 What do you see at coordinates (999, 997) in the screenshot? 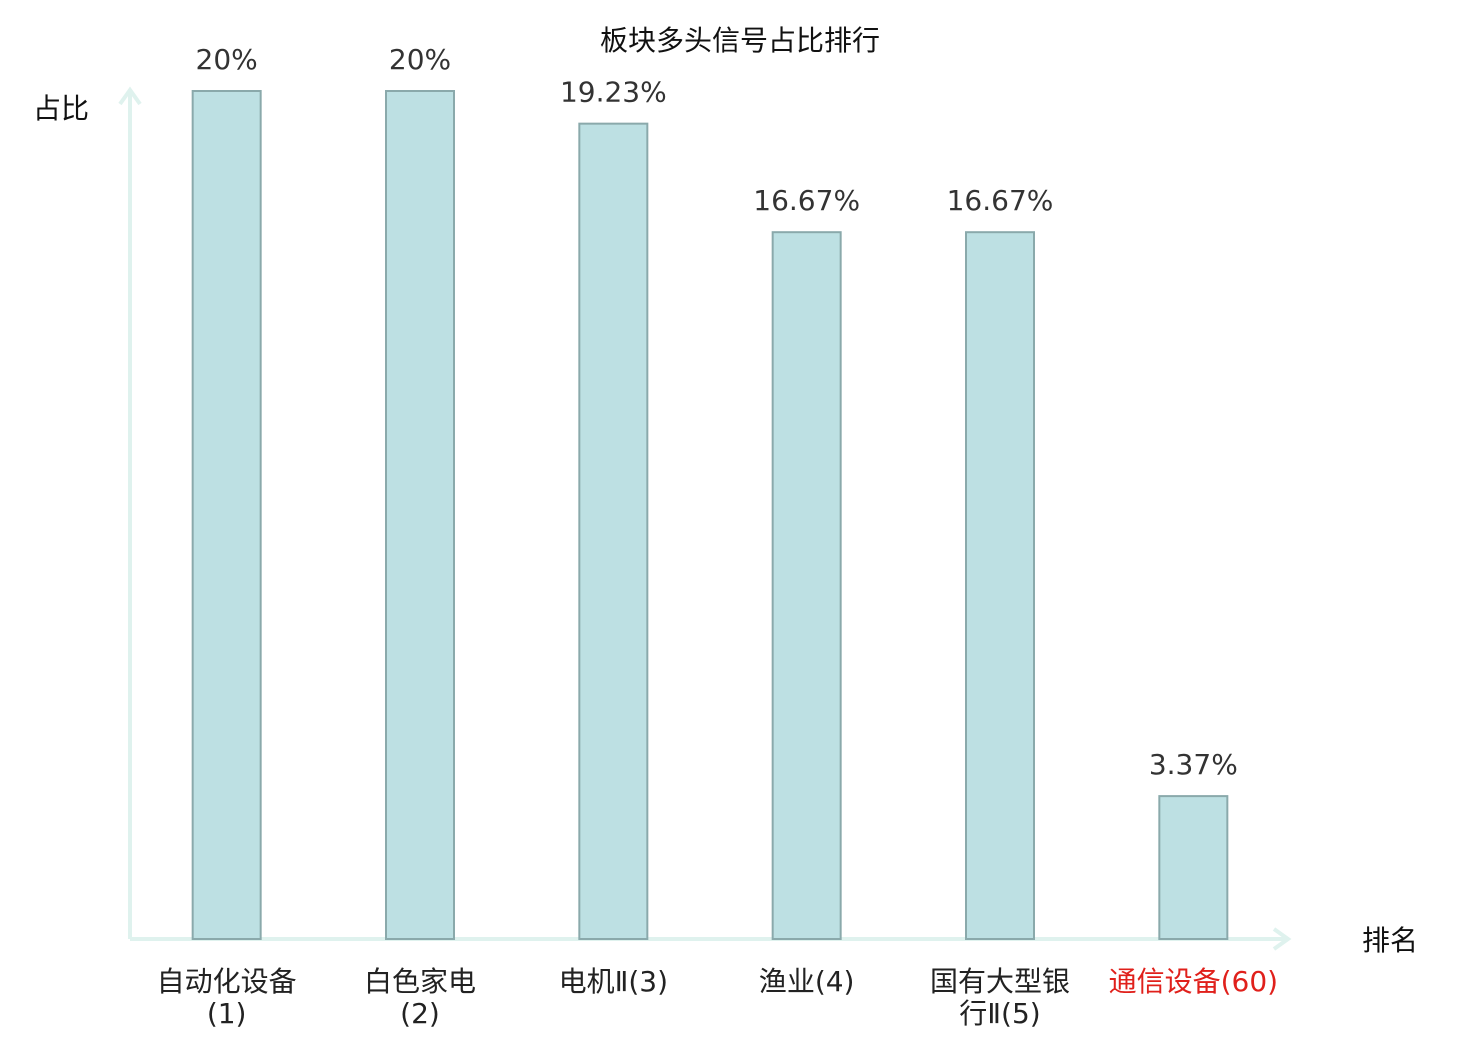
I see `x-tick-label: 国有大型银行Ⅱ(5)` at bounding box center [999, 997].